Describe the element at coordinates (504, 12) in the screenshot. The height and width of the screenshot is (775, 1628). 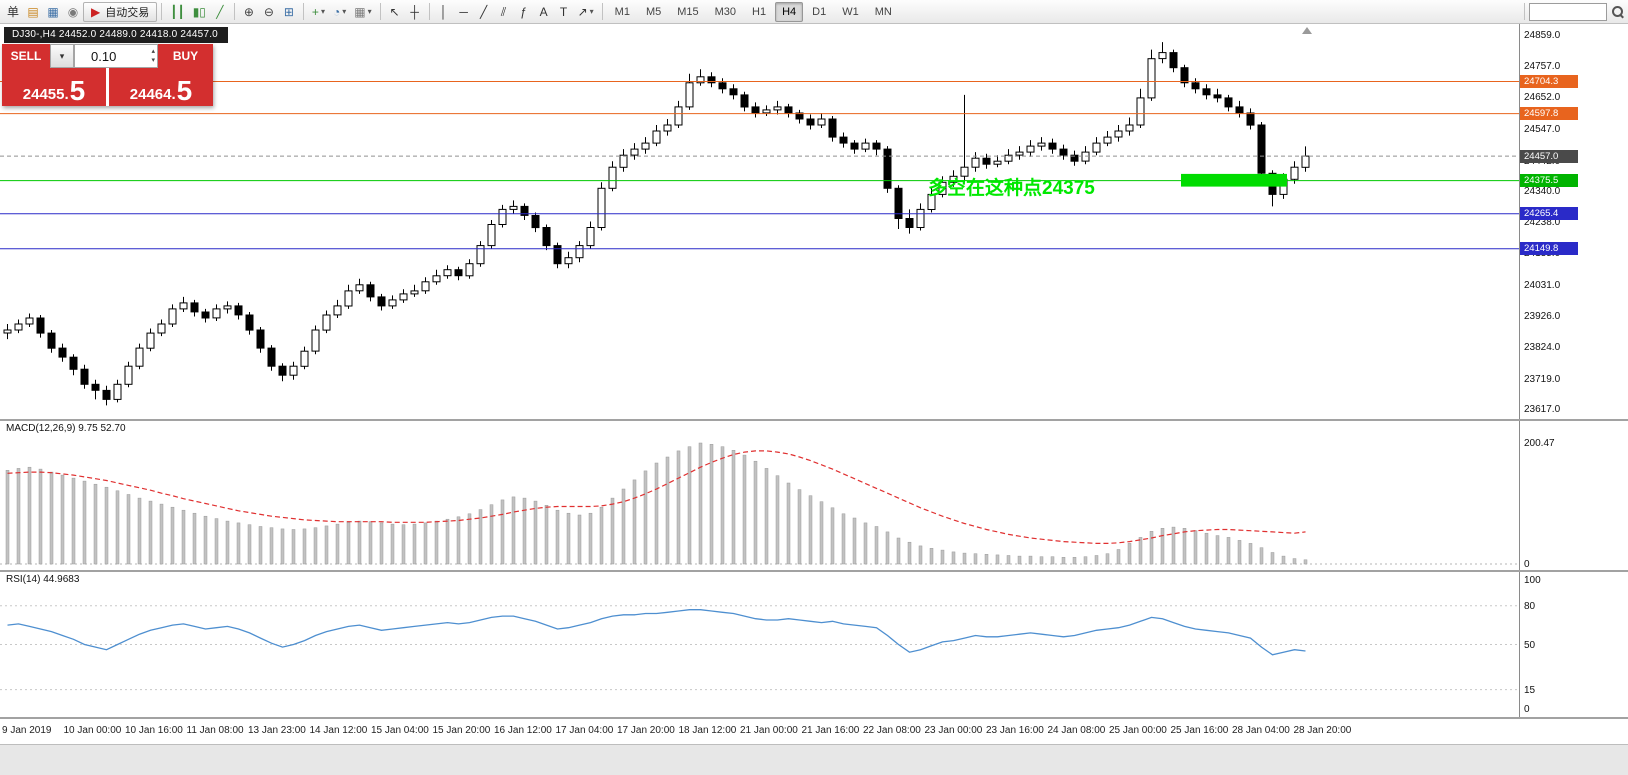
I see `channel-icon: ⫽` at that location.